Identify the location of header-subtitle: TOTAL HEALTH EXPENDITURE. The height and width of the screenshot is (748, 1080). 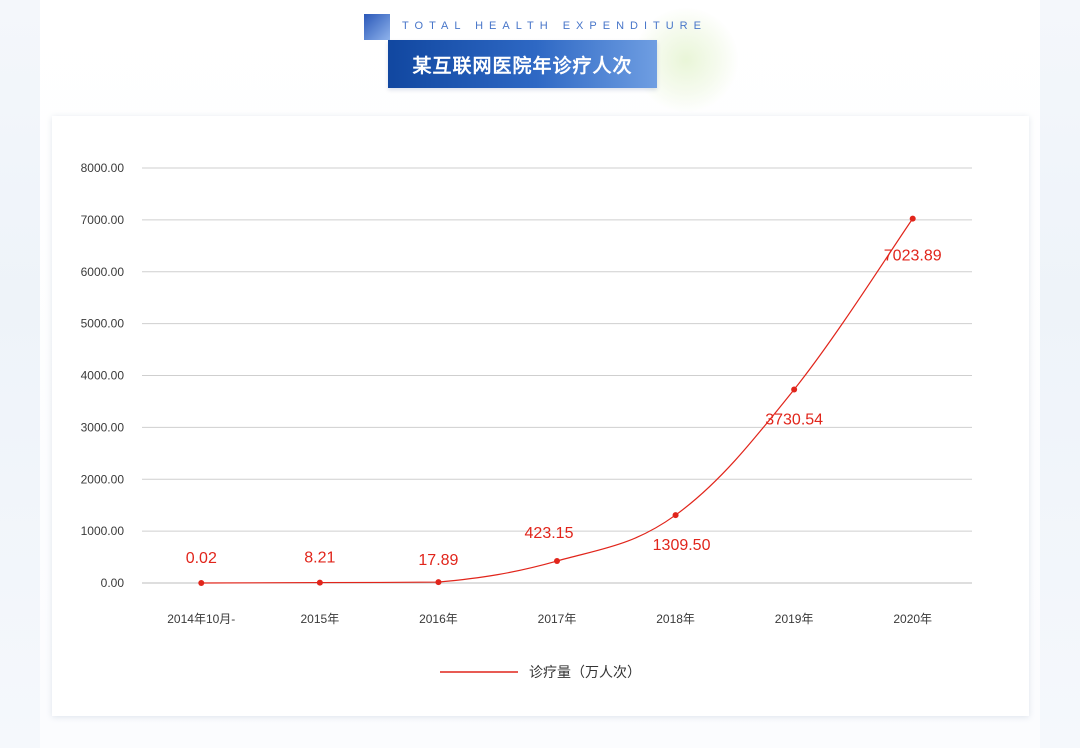
(554, 26).